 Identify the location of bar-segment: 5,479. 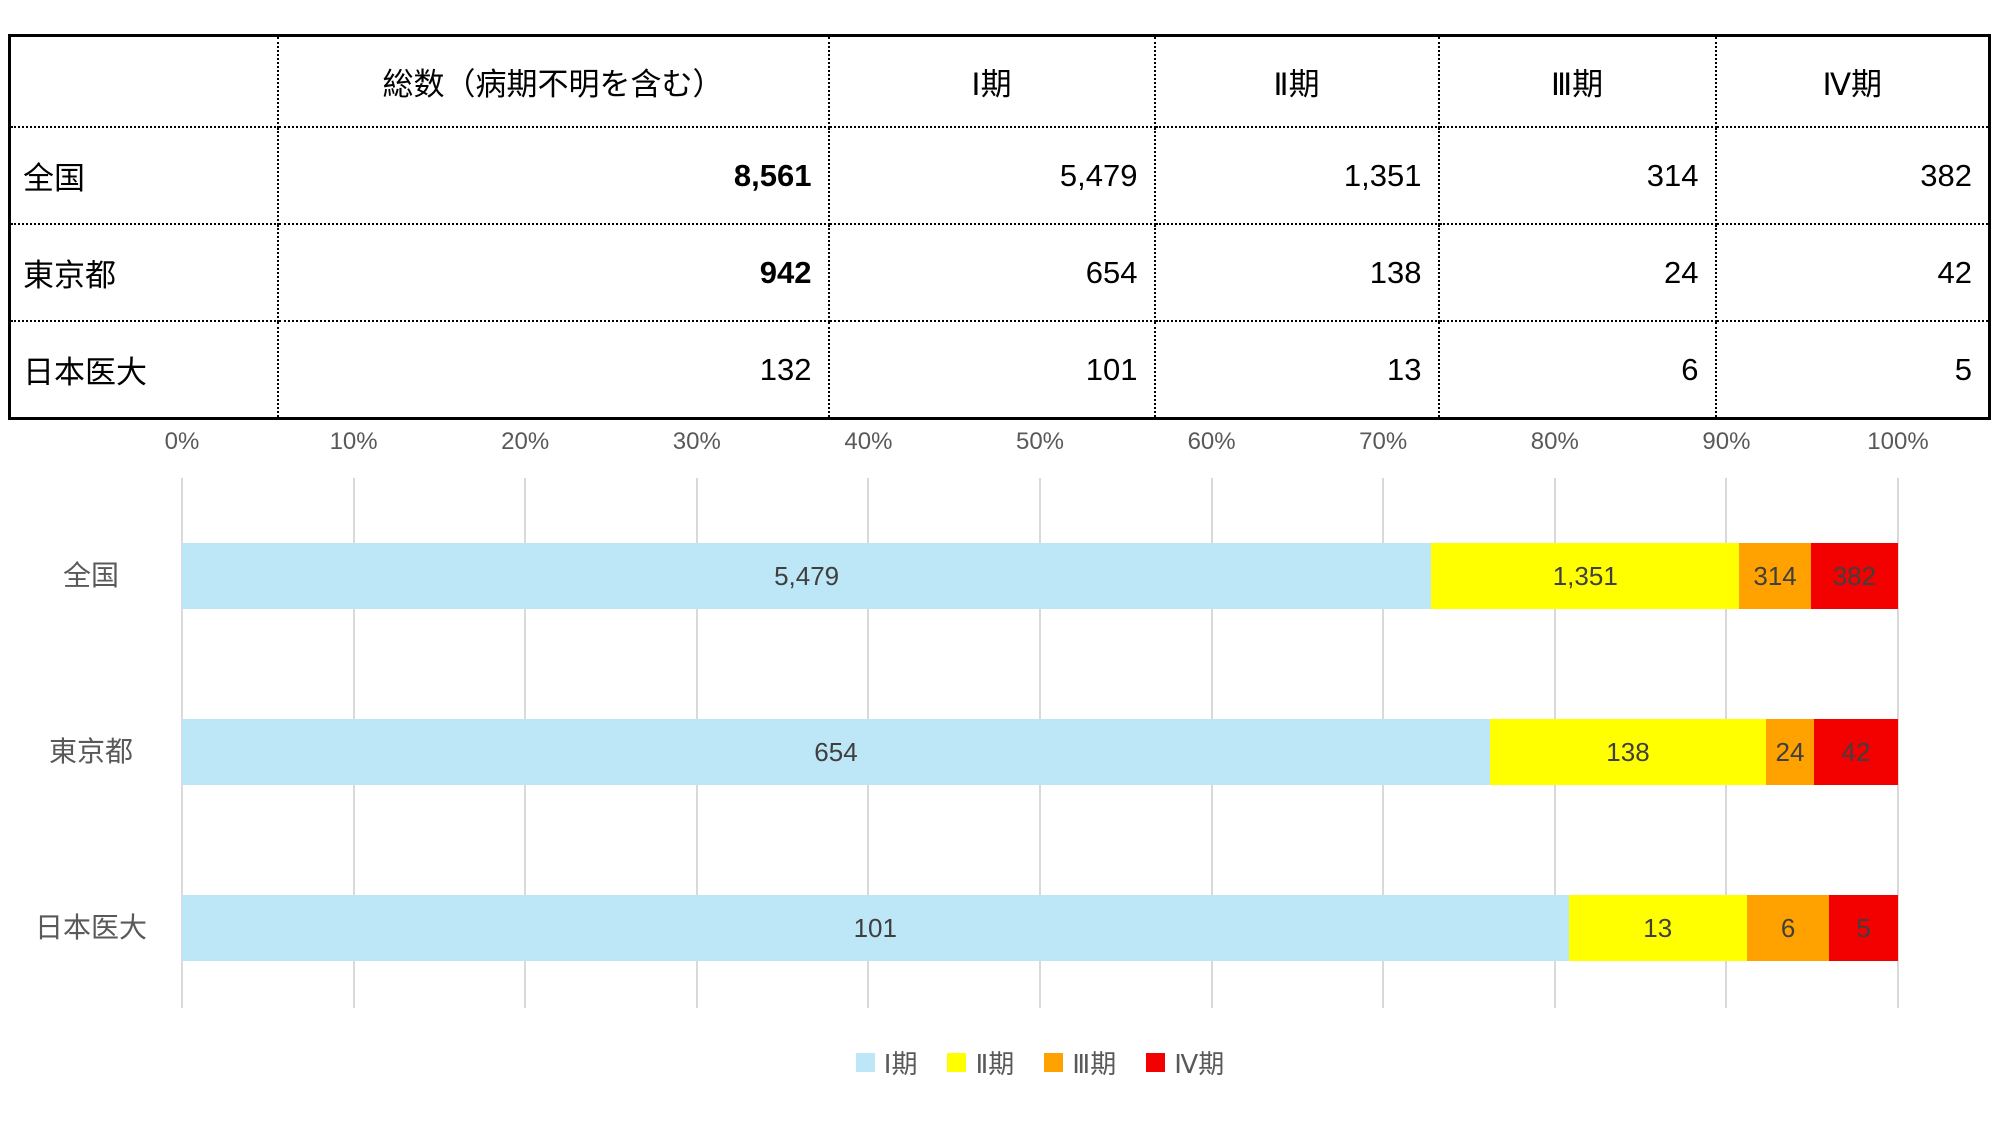
(807, 576).